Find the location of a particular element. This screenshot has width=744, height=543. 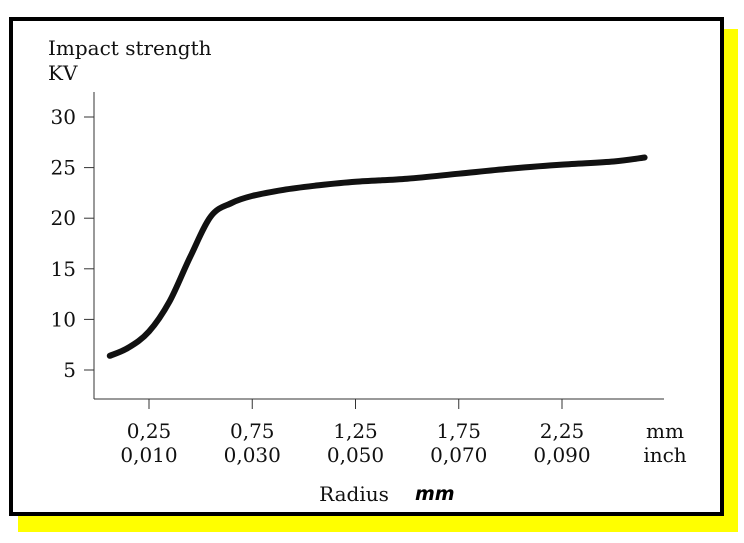

x-tick-label-mm: 2,25 is located at coordinates (562, 431).